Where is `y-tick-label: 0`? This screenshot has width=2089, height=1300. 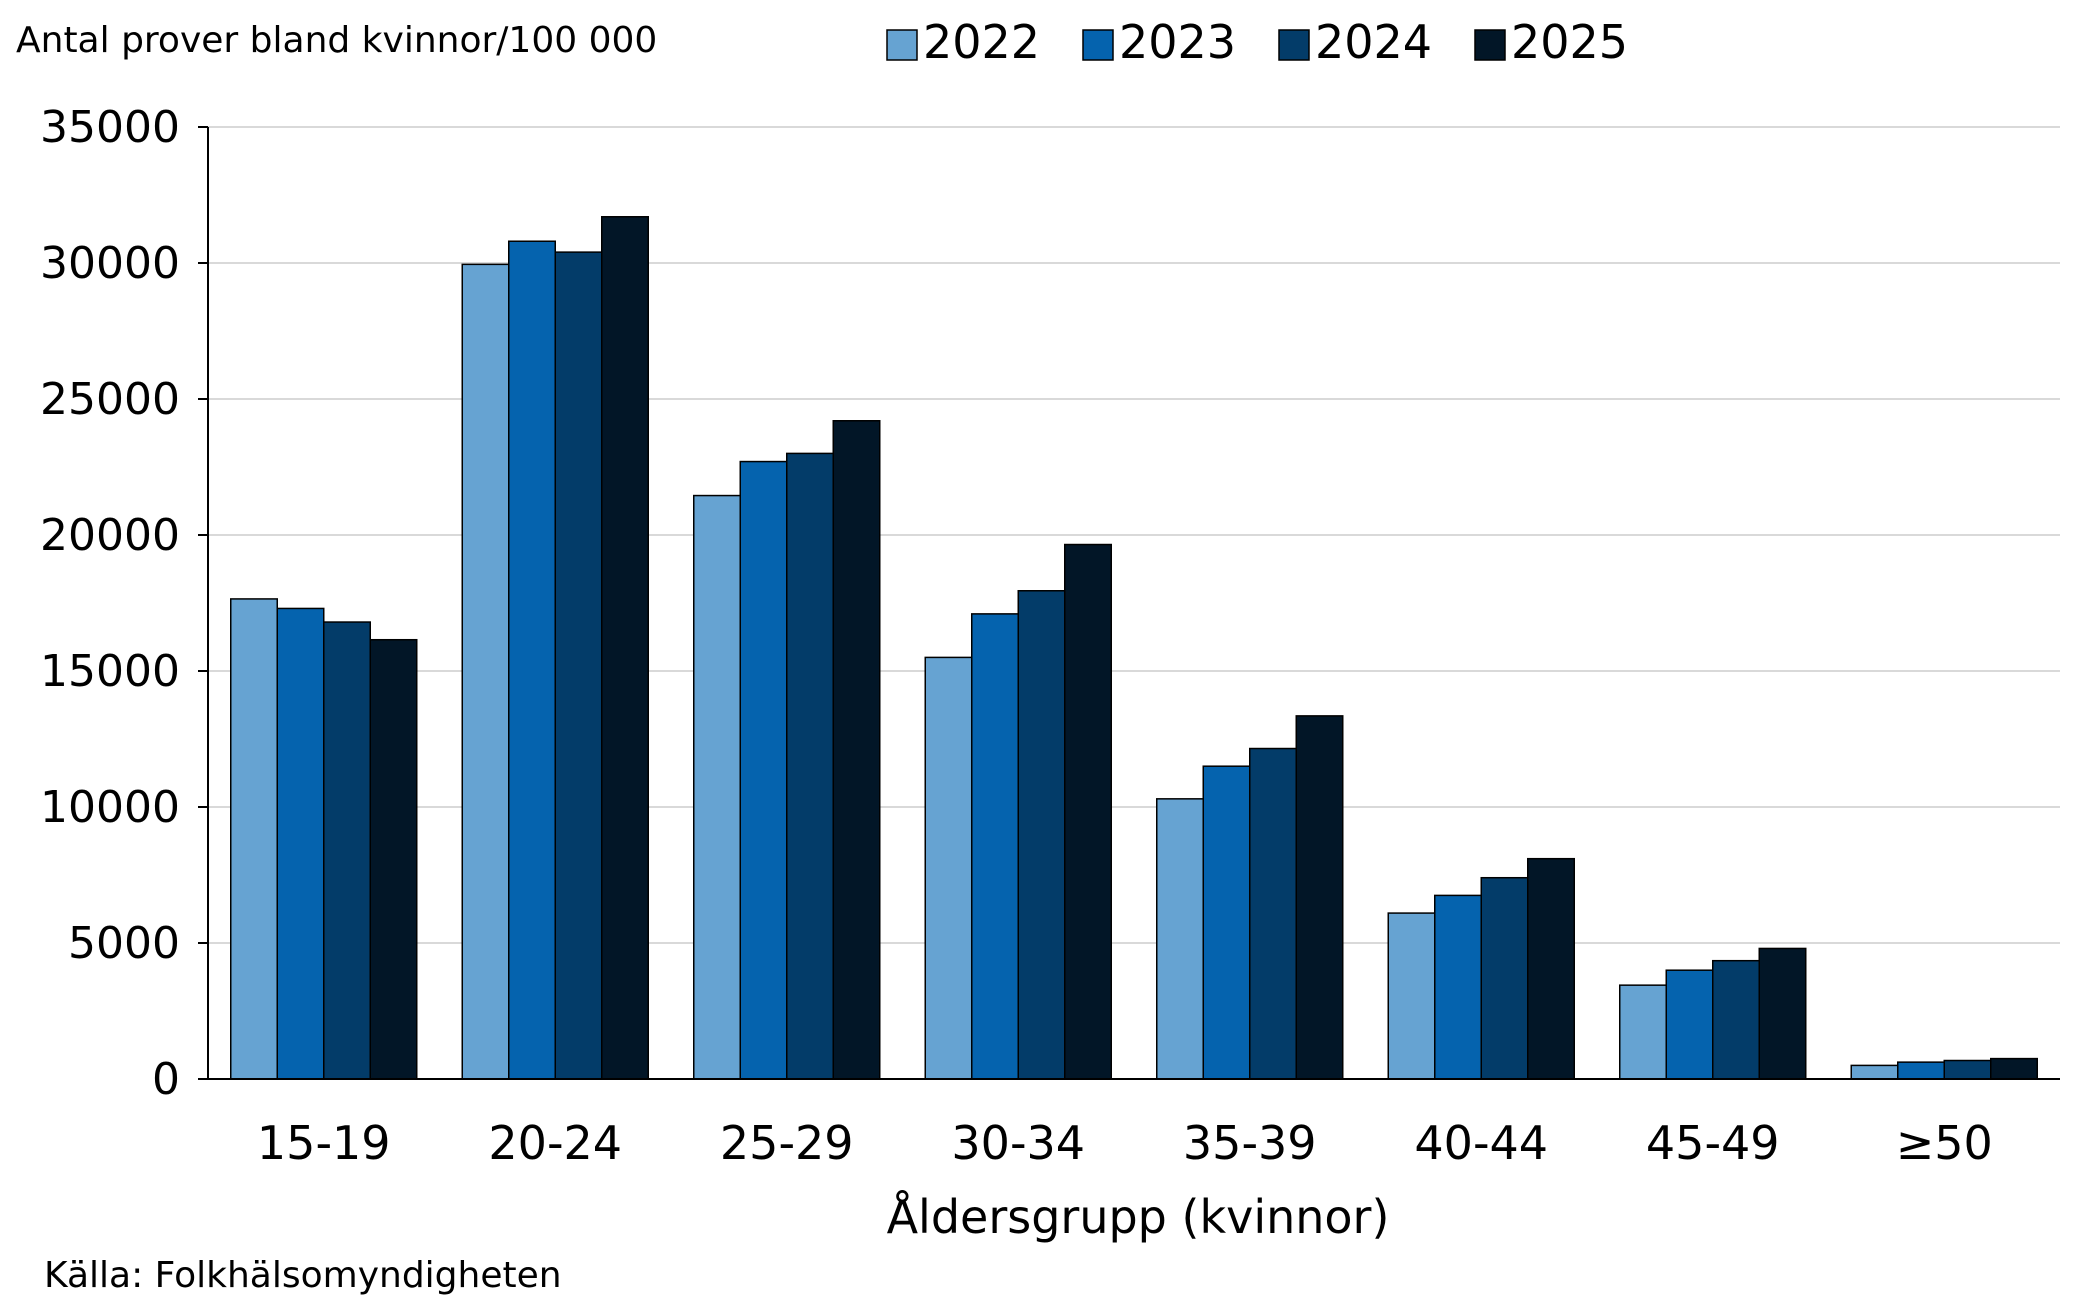
y-tick-label: 0 is located at coordinates (166, 1079).